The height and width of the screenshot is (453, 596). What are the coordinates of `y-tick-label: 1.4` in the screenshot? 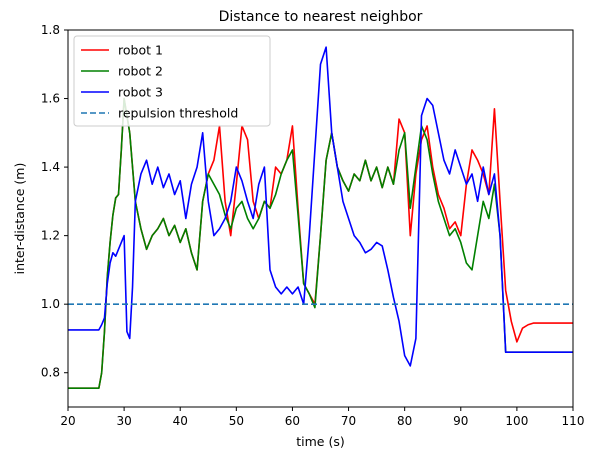 It's located at (50, 167).